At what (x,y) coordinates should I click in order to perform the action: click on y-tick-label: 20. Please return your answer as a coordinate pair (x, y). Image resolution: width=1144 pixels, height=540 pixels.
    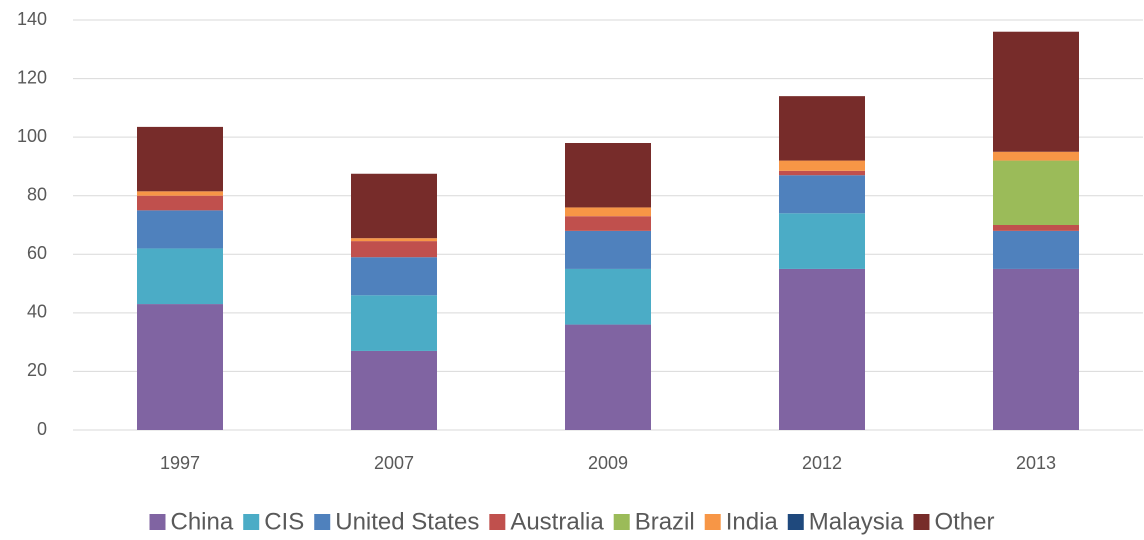
    Looking at the image, I should click on (37, 370).